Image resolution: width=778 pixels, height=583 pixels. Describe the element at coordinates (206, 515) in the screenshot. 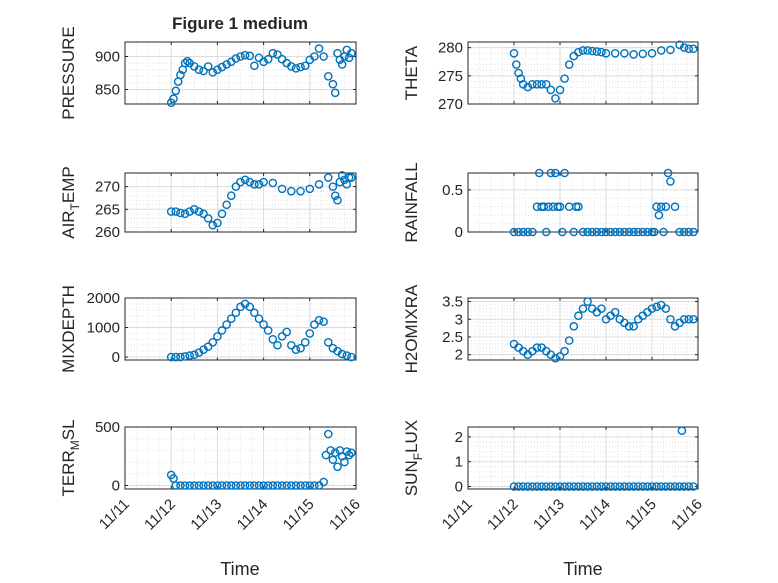

I see `x-tick-label: 11/13` at that location.